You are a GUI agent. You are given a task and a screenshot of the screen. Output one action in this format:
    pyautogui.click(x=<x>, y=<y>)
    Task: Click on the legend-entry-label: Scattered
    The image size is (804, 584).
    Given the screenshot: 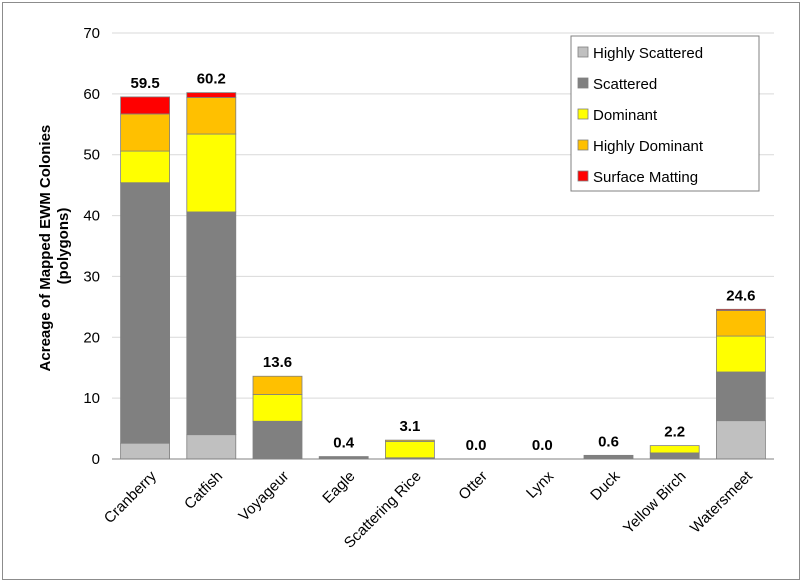 What is the action you would take?
    pyautogui.click(x=625, y=84)
    